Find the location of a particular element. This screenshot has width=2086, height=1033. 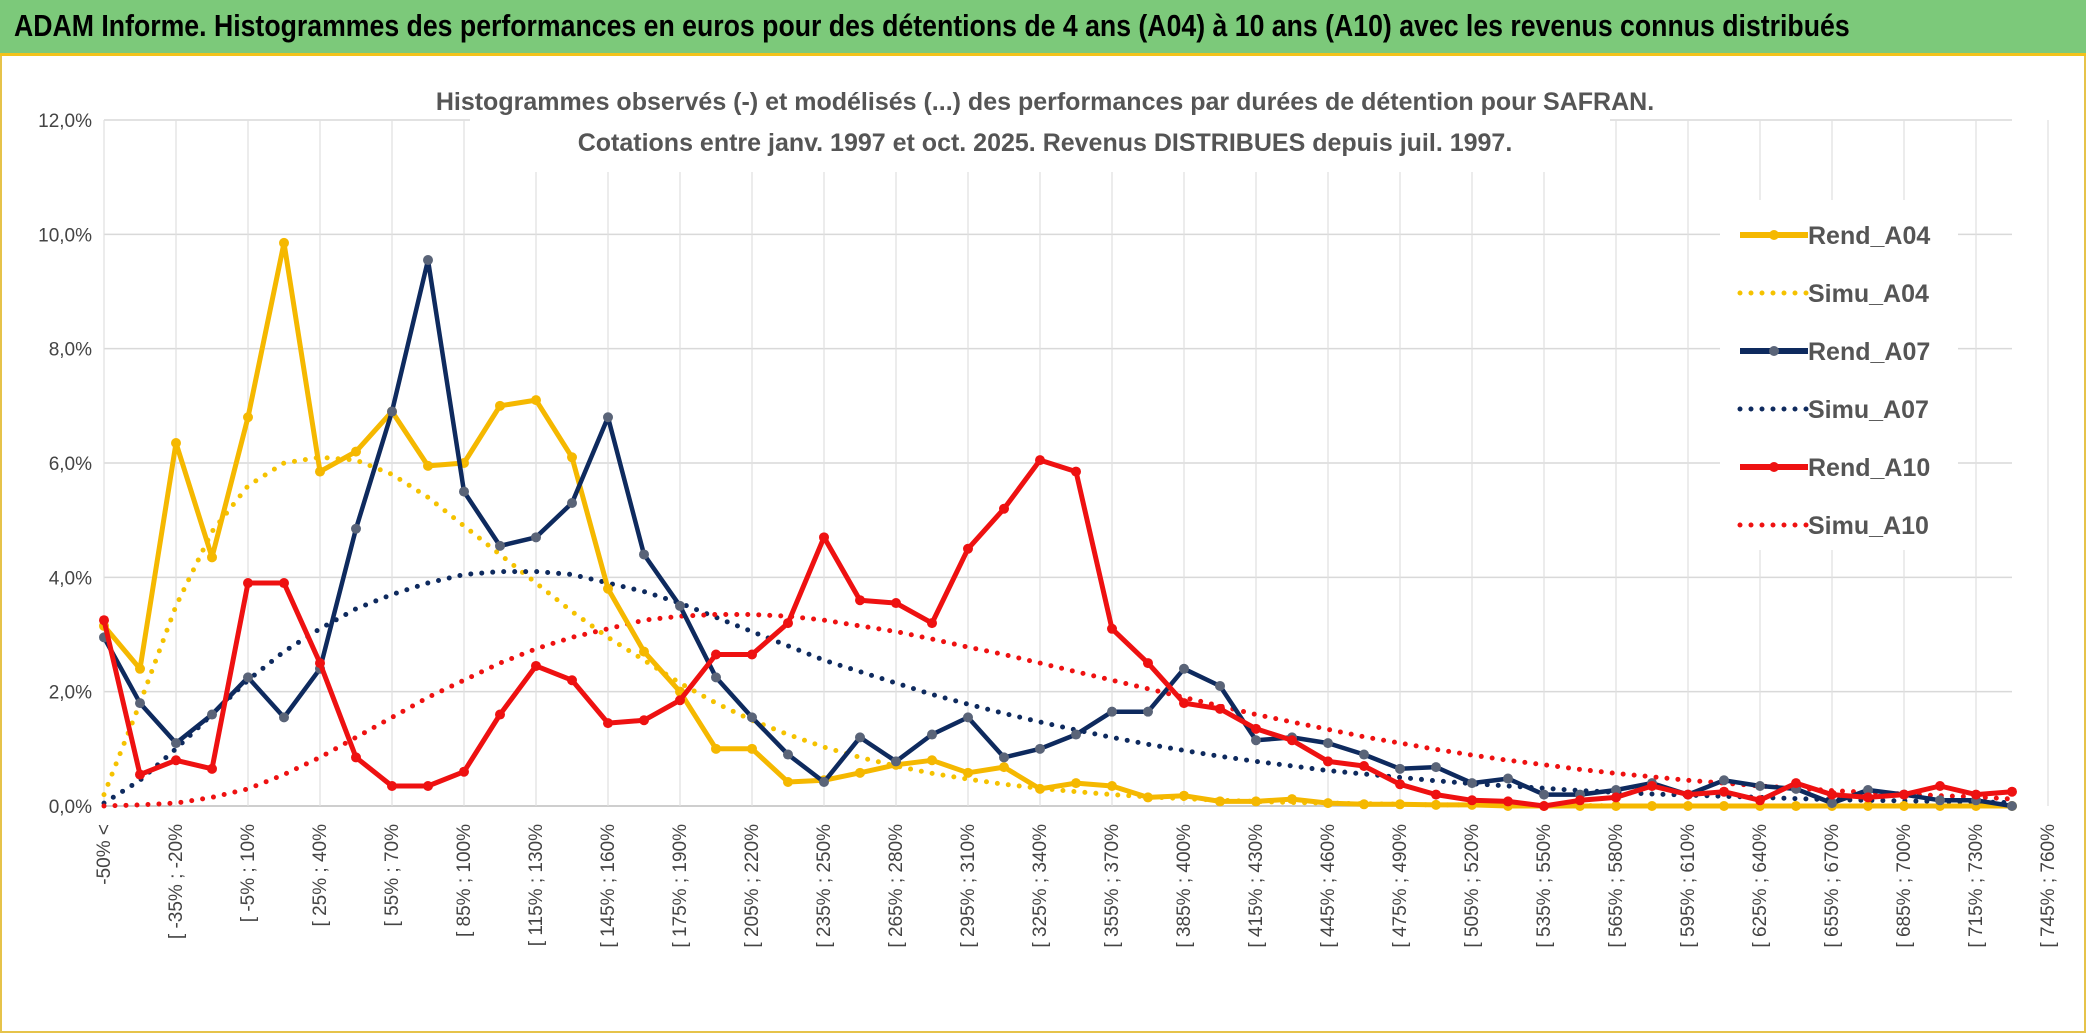

y-tick-label: 12,0% is located at coordinates (65, 121).